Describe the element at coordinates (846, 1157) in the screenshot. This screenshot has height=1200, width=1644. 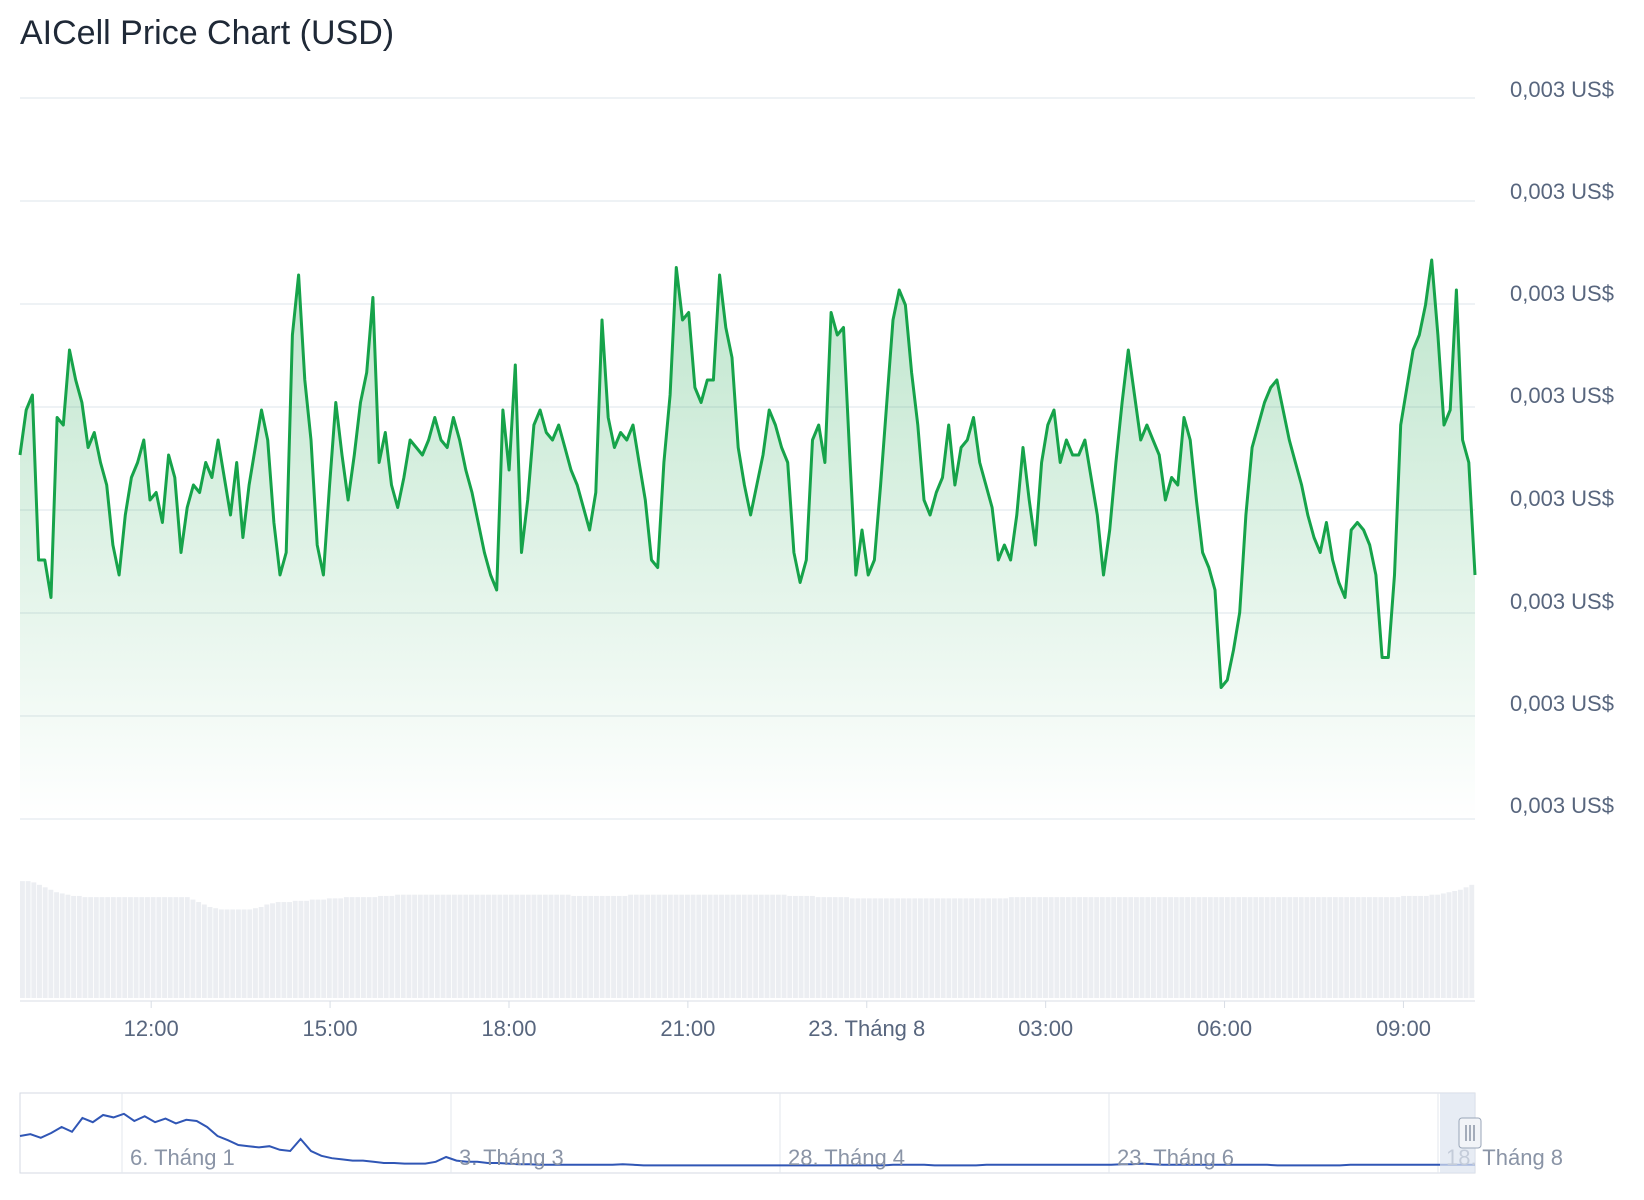
I see `navigator-tick-label: 28. Tháng 4` at that location.